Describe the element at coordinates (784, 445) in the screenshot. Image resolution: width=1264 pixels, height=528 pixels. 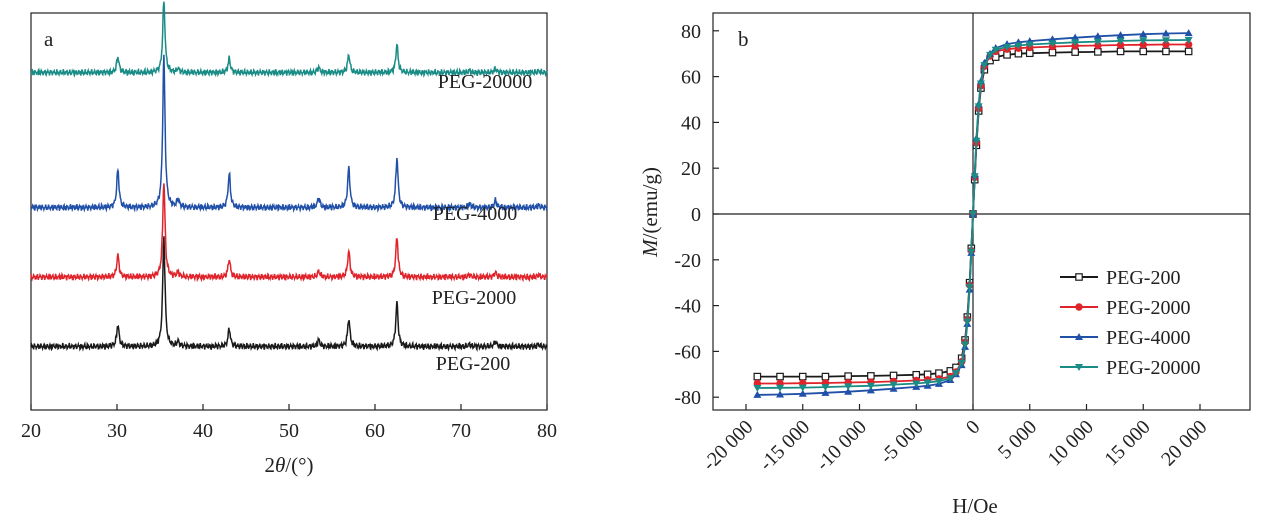
I see `x-tick-label: -15 000` at that location.